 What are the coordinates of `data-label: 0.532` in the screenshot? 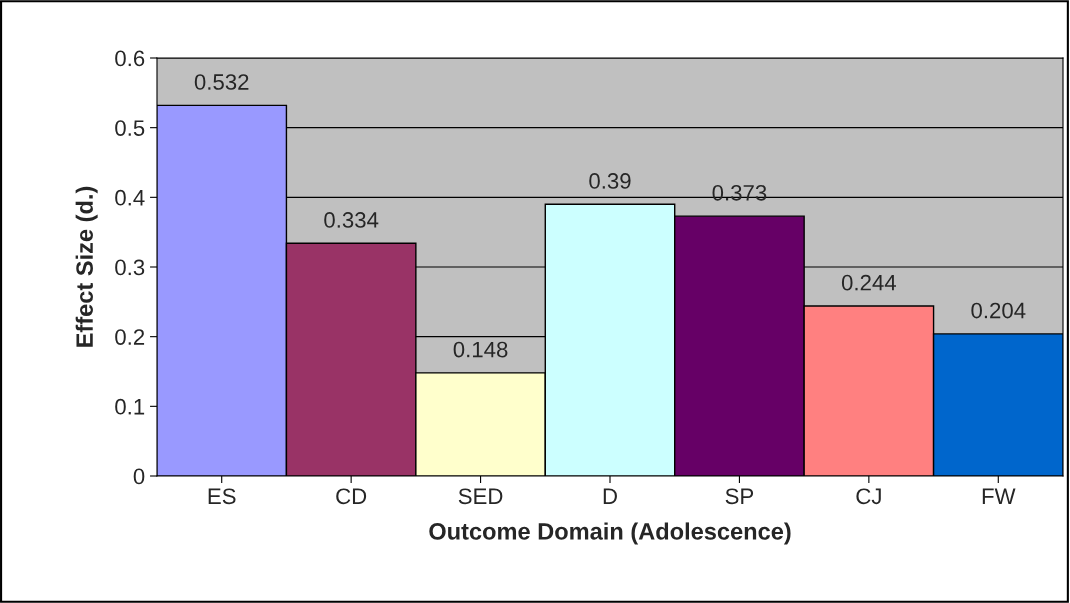 It's located at (221, 82).